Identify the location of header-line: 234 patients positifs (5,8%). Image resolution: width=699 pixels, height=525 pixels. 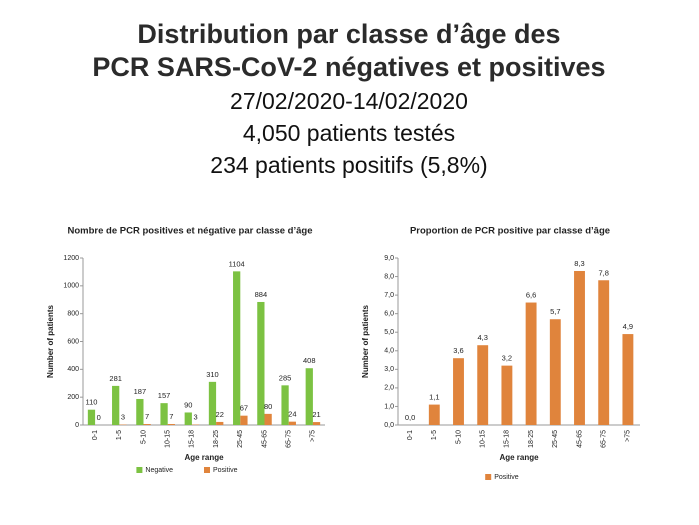
(348, 165).